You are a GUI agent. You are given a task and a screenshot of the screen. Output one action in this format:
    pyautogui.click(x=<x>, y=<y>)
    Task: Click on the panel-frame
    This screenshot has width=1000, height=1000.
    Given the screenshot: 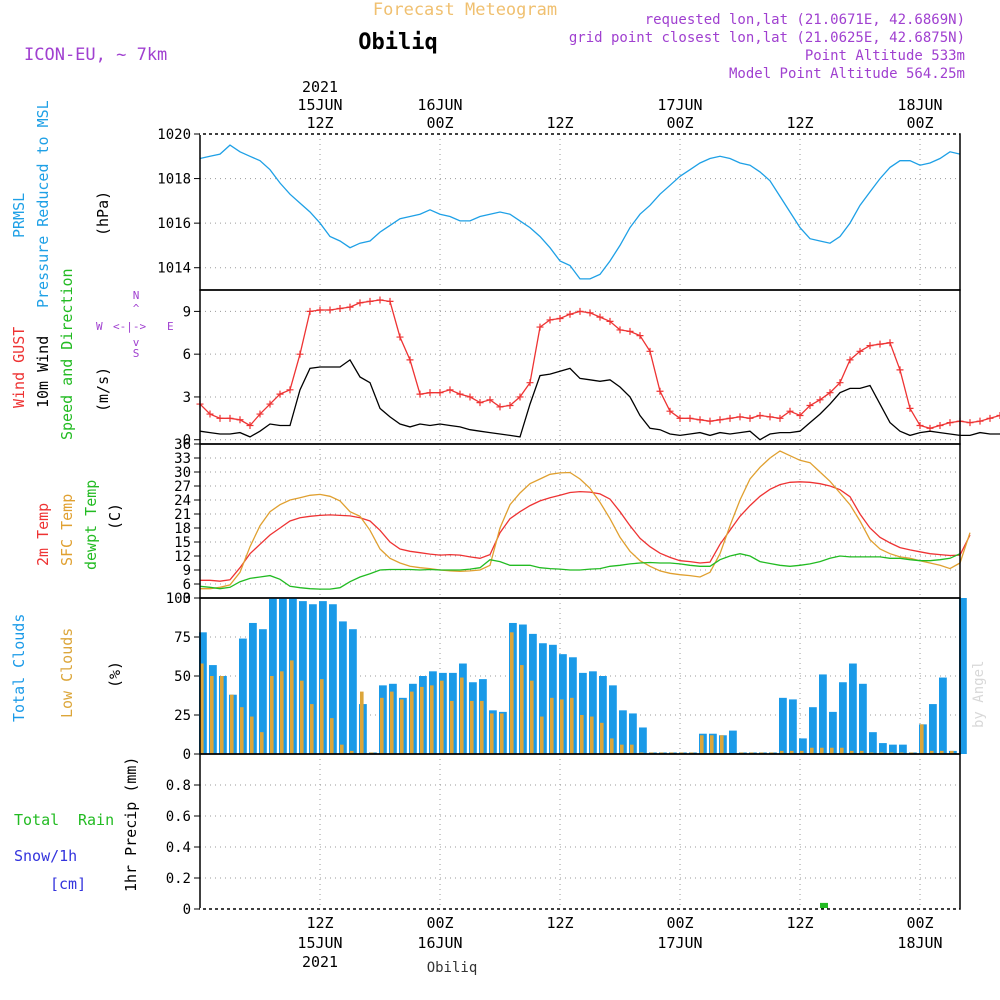 What is the action you would take?
    pyautogui.click(x=580, y=831)
    